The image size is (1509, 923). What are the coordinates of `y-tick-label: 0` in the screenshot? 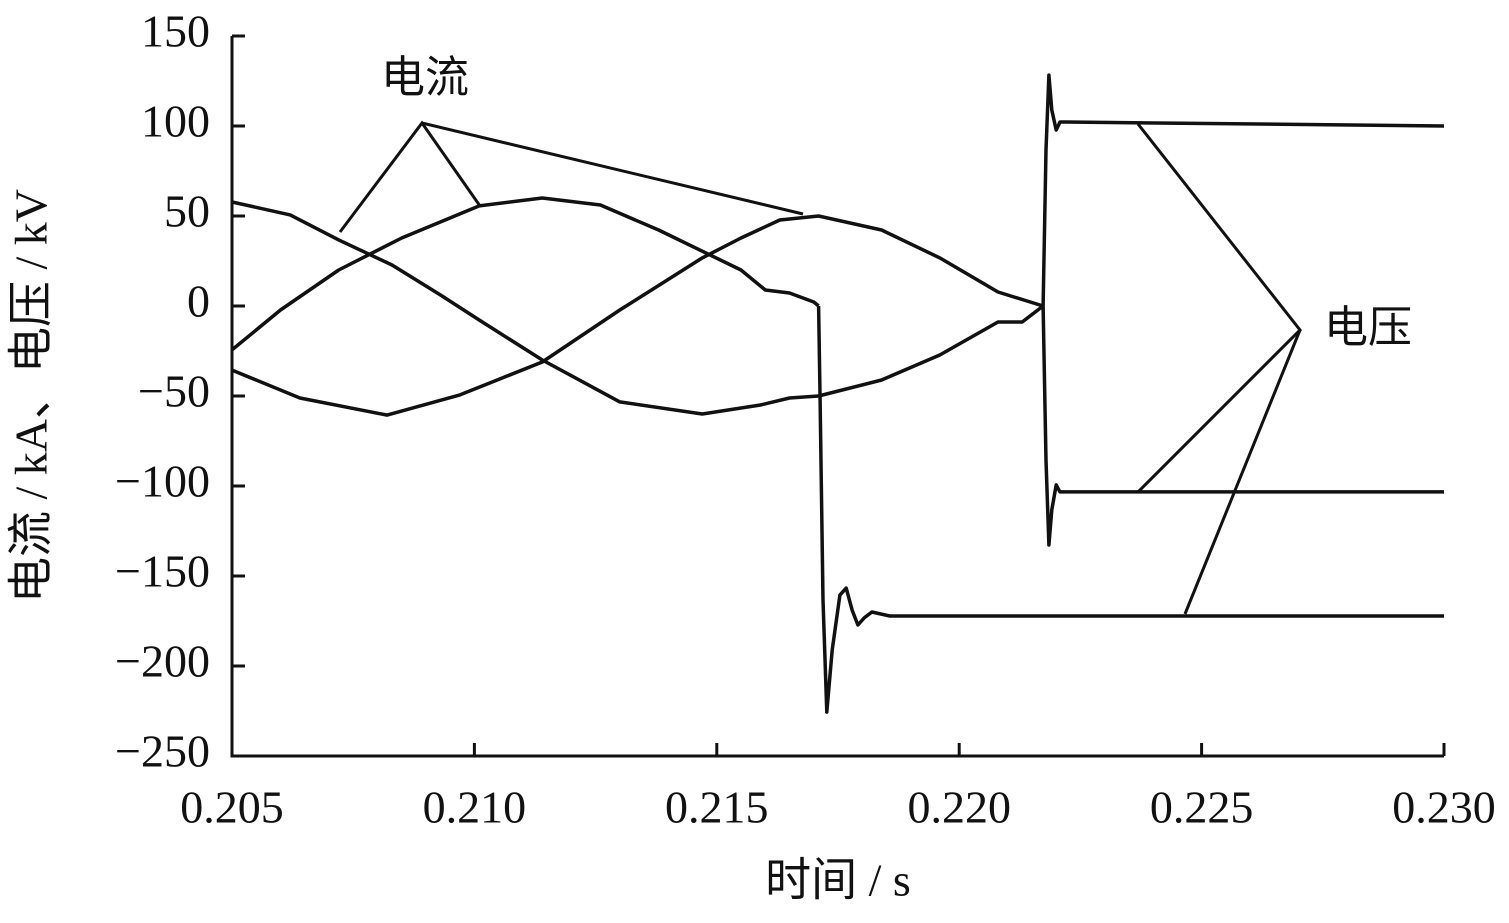 It's located at (198, 301).